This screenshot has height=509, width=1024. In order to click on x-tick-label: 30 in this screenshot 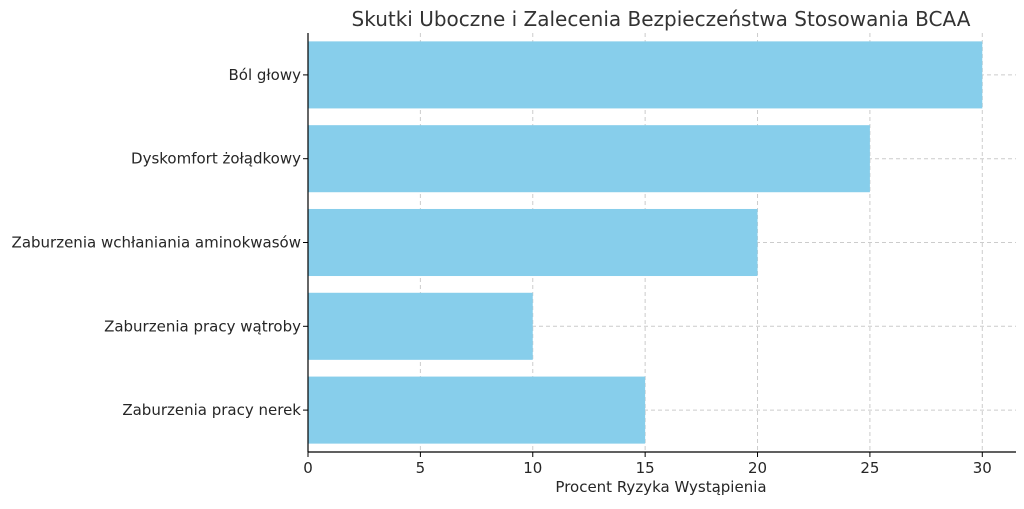, I will do `click(982, 468)`.